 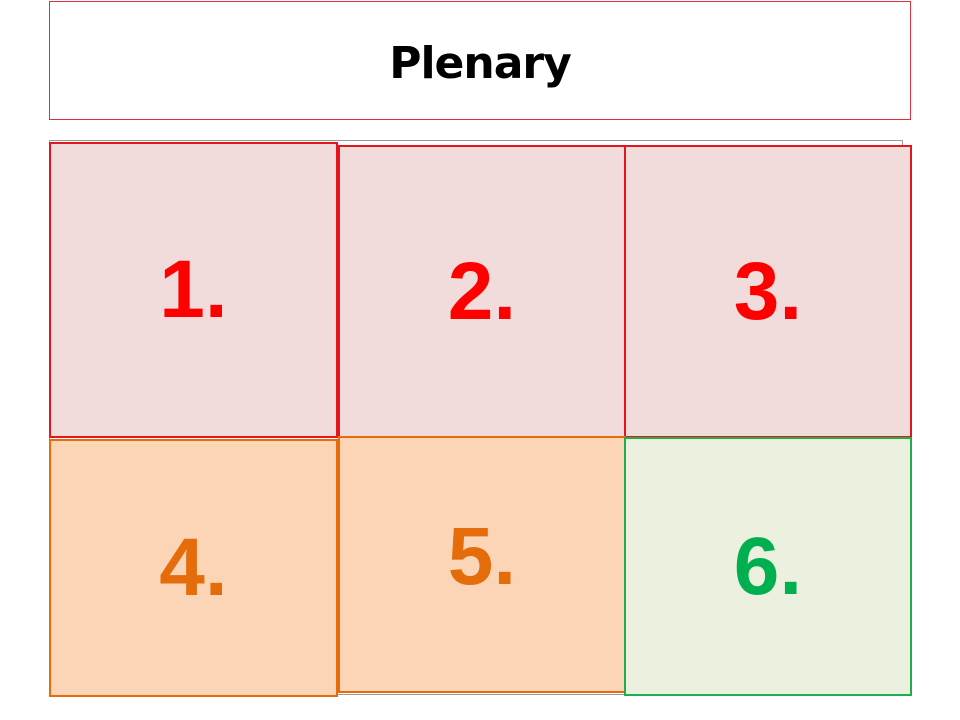 I want to click on box-label: 2., so click(x=482, y=291).